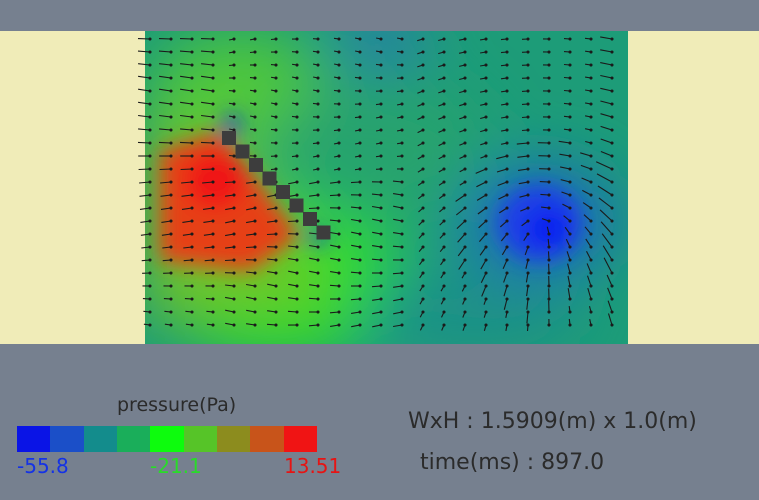  I want to click on legend-swatch, so click(133, 439).